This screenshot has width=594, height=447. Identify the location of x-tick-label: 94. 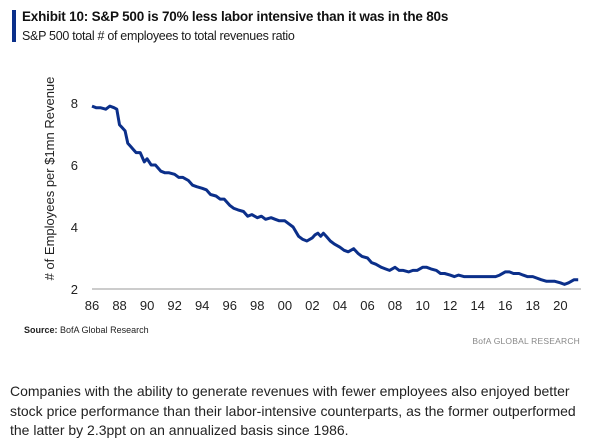
(202, 305).